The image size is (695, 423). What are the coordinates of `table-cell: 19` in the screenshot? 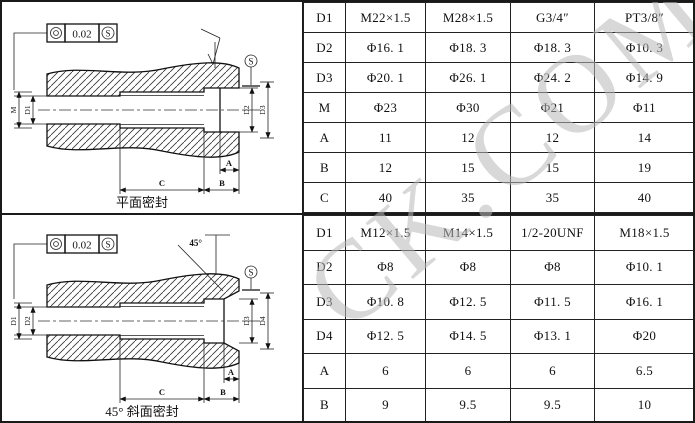 It's located at (643, 167).